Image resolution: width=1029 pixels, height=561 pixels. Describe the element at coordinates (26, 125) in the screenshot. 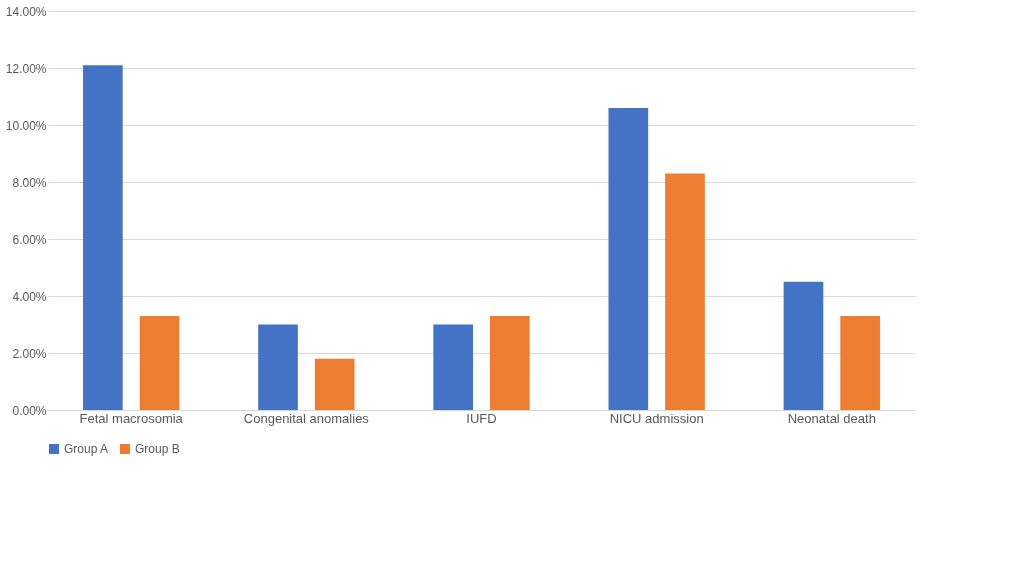

I see `y-tick-label: 10.00%` at that location.